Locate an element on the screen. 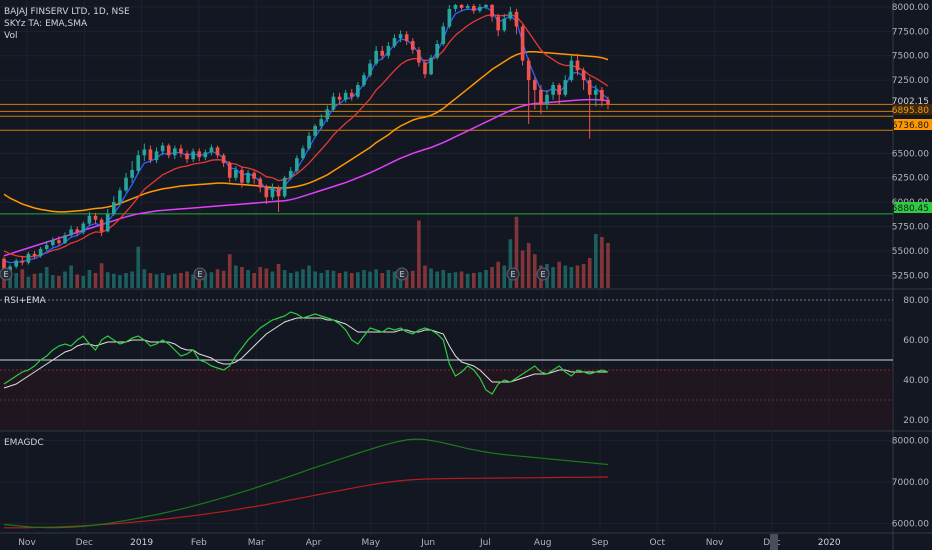  rsi-line is located at coordinates (306, 353).